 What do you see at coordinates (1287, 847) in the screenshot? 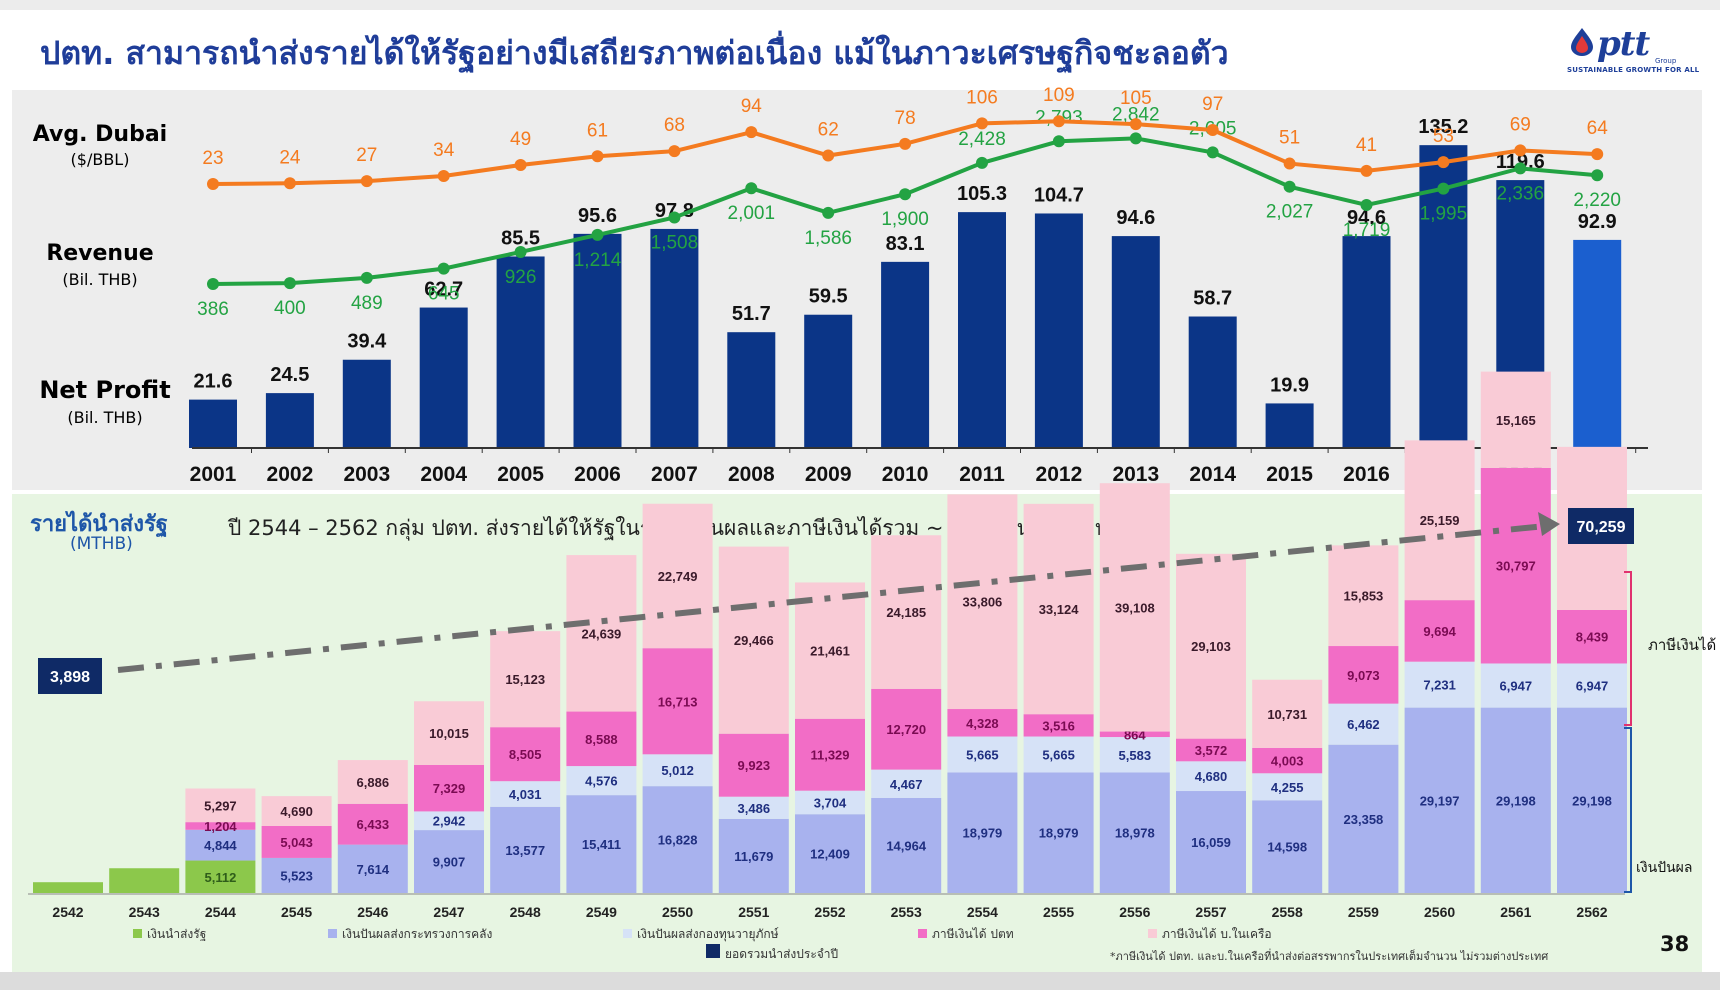
I see `segment-value-label: 14,598` at bounding box center [1287, 847].